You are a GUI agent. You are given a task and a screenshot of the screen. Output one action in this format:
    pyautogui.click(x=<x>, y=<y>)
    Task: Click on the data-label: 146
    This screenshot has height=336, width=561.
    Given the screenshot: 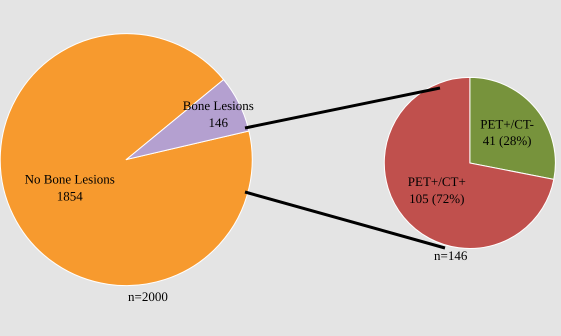 What is the action you would take?
    pyautogui.click(x=218, y=122)
    